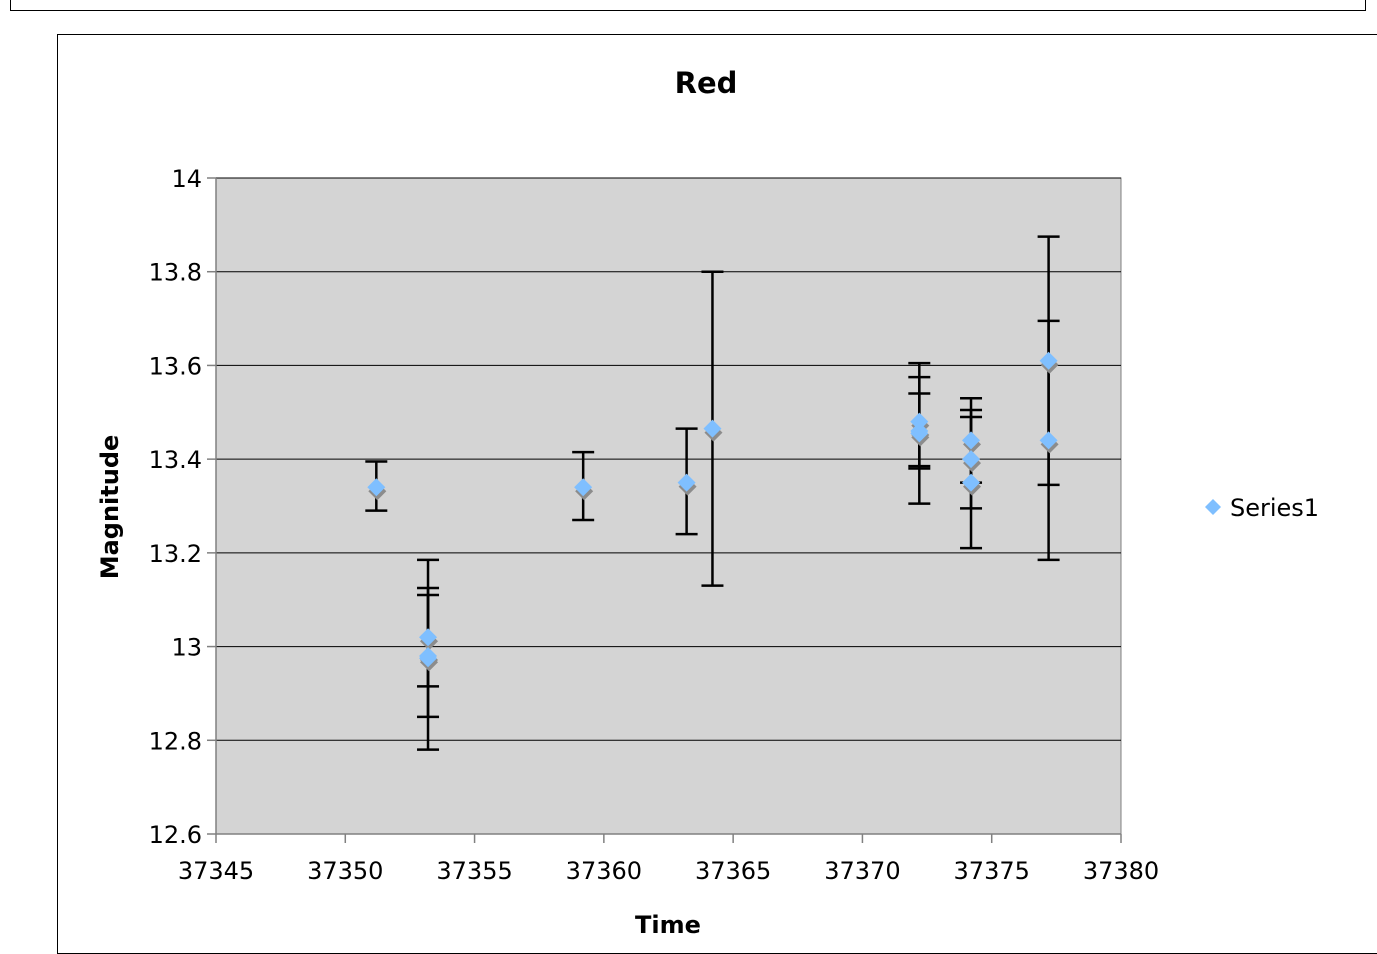 The image size is (1377, 954). Describe the element at coordinates (474, 871) in the screenshot. I see `x-tick-label: 37355` at that location.